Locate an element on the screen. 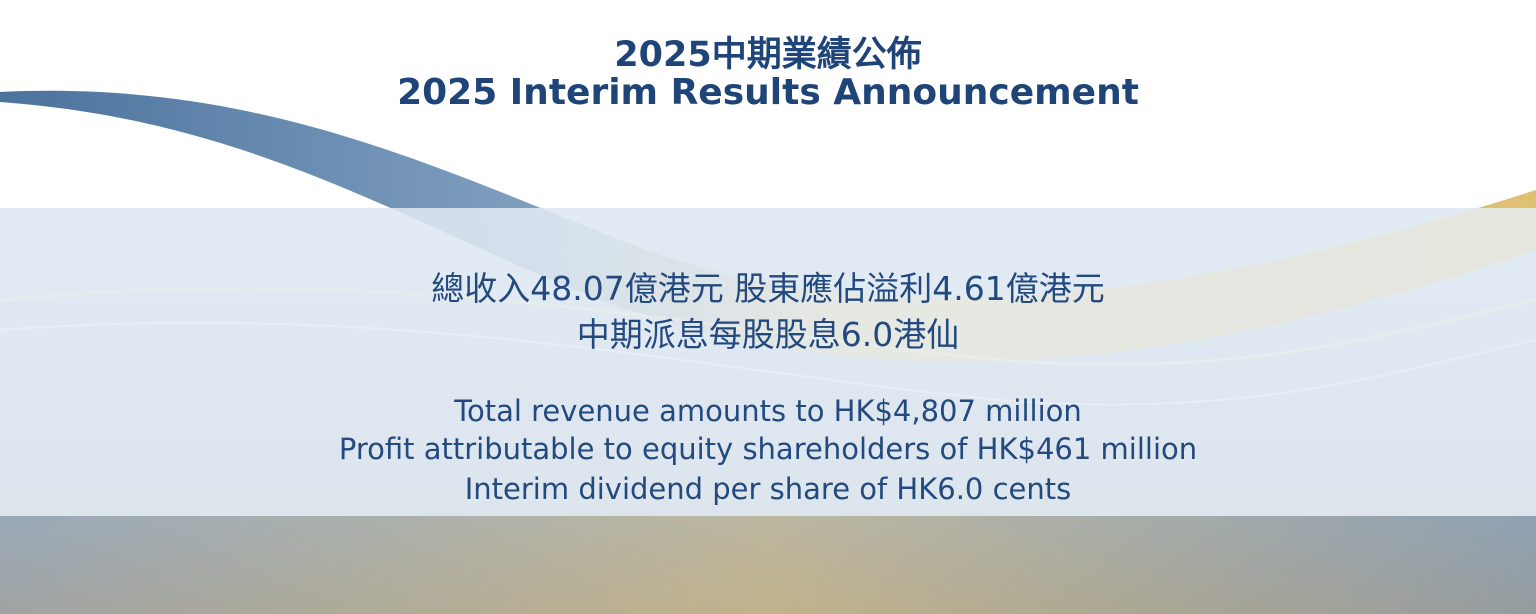 The width and height of the screenshot is (1536, 614). title-english: 2025 Interim Results Announcement is located at coordinates (768, 92).